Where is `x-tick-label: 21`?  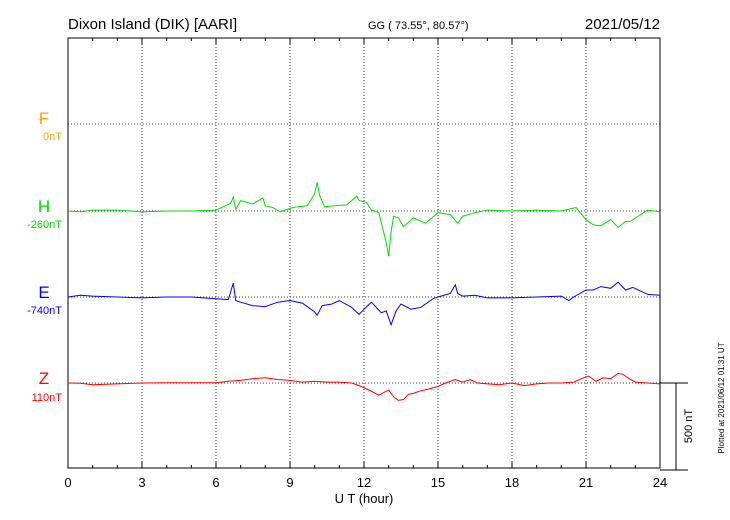
x-tick-label: 21 is located at coordinates (586, 482).